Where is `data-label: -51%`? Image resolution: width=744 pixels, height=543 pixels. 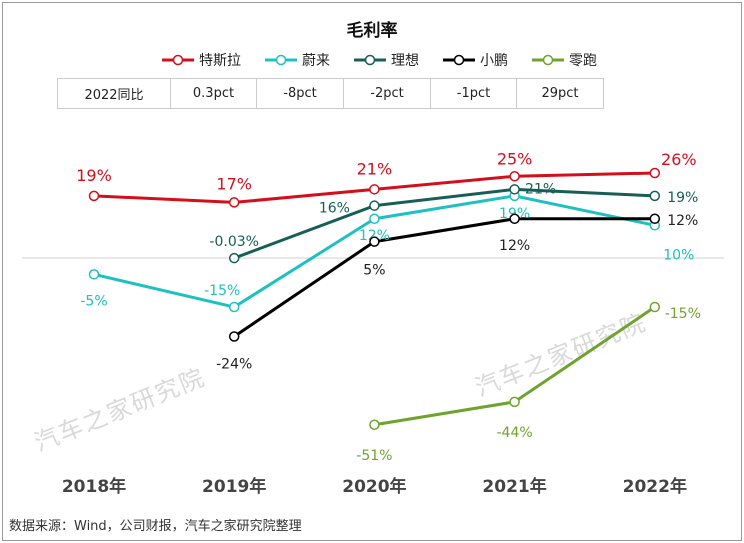
data-label: -51% is located at coordinates (374, 456).